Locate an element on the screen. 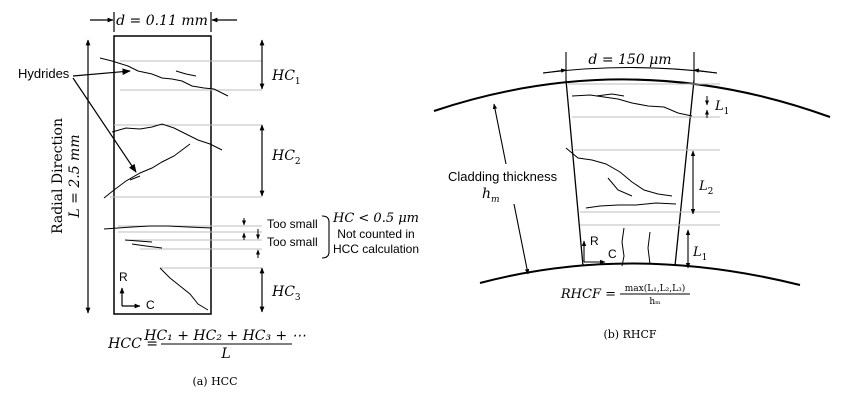 This screenshot has width=844, height=402. hc-threshold-note: HC < 0.5 μm is located at coordinates (375, 218).